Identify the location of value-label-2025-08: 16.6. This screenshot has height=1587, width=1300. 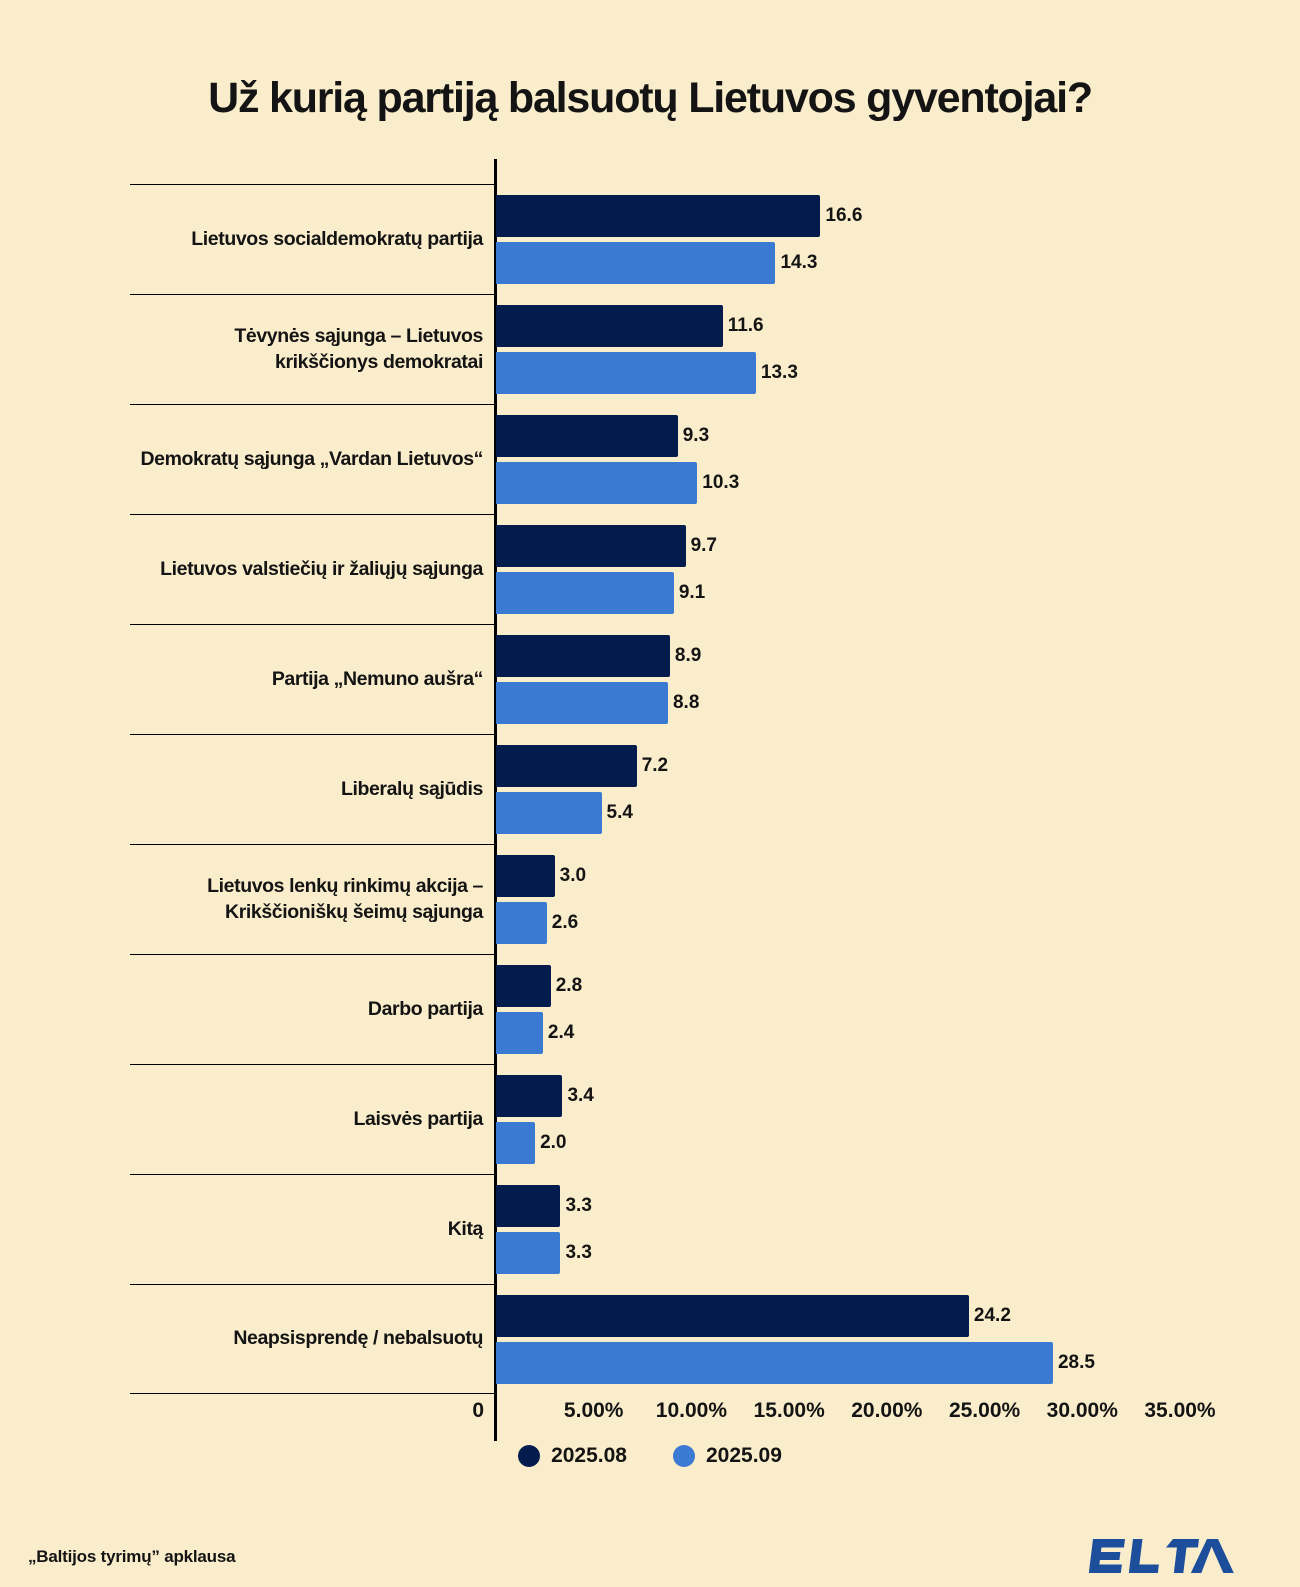
(844, 215).